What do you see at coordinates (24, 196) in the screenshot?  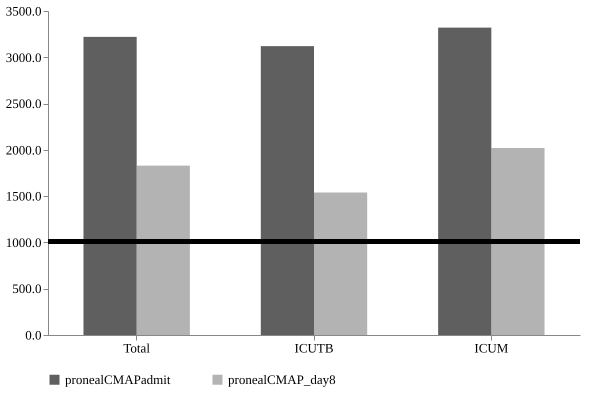 I see `y-tick-label: 1500.0` at bounding box center [24, 196].